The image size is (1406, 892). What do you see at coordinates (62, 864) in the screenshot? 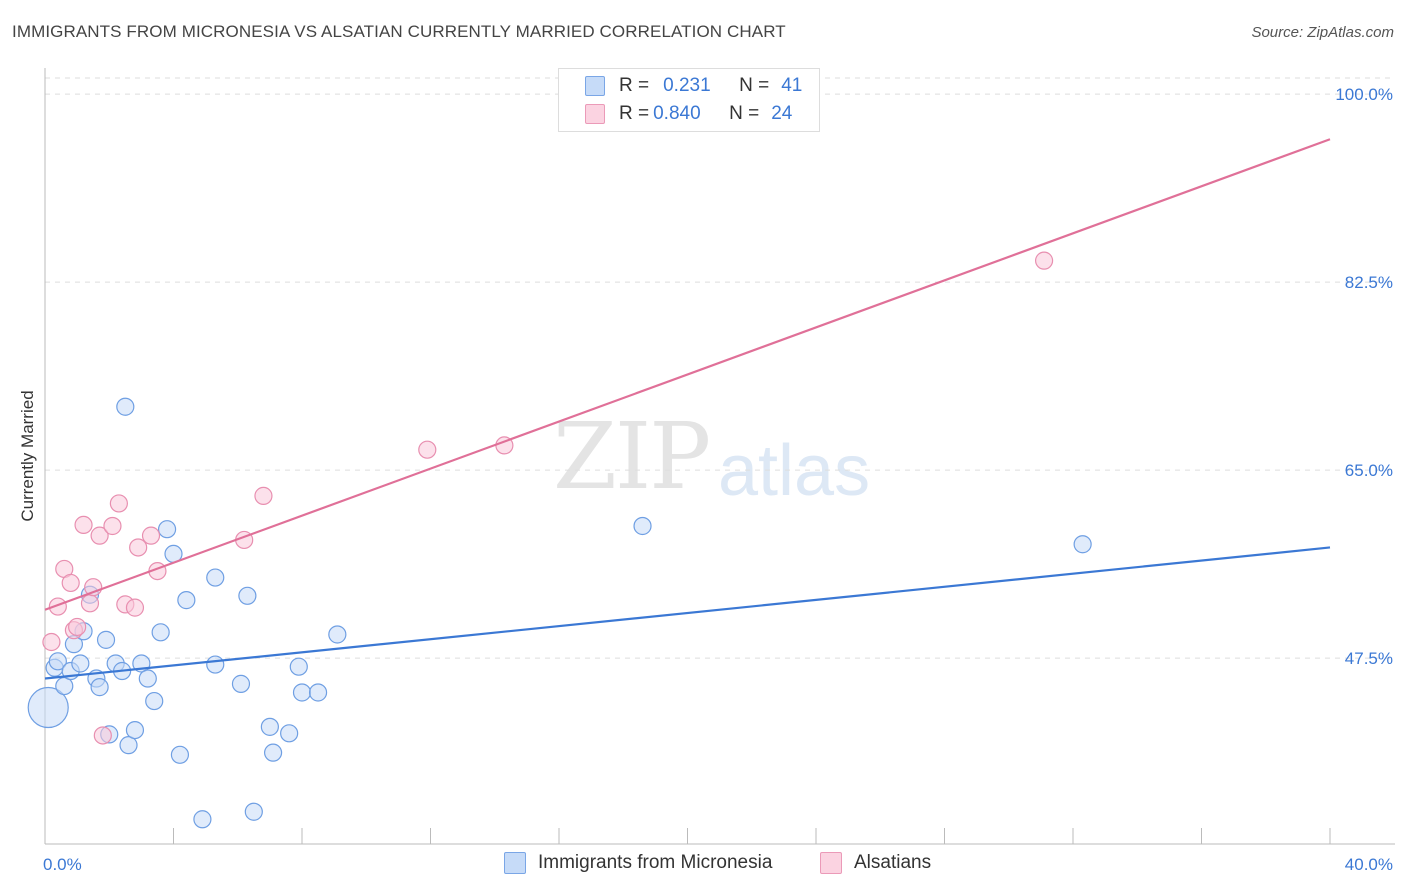
I see `x-tick-label: 0.0%` at bounding box center [62, 864].